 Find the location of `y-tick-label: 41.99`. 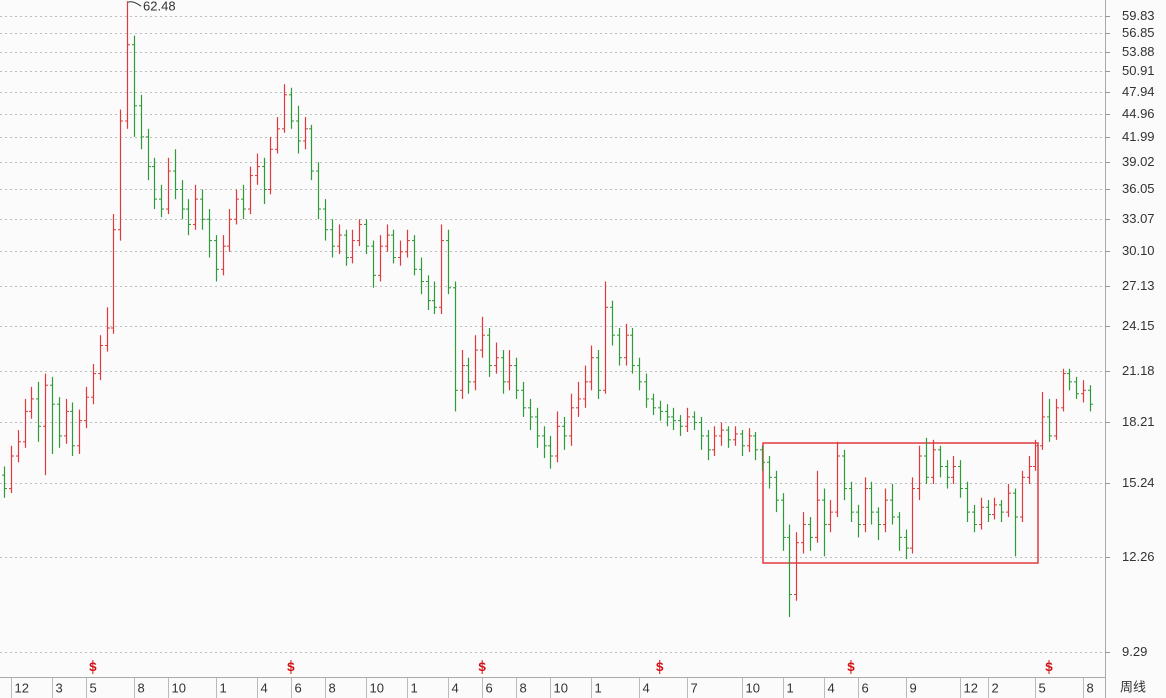

y-tick-label: 41.99 is located at coordinates (1138, 136).